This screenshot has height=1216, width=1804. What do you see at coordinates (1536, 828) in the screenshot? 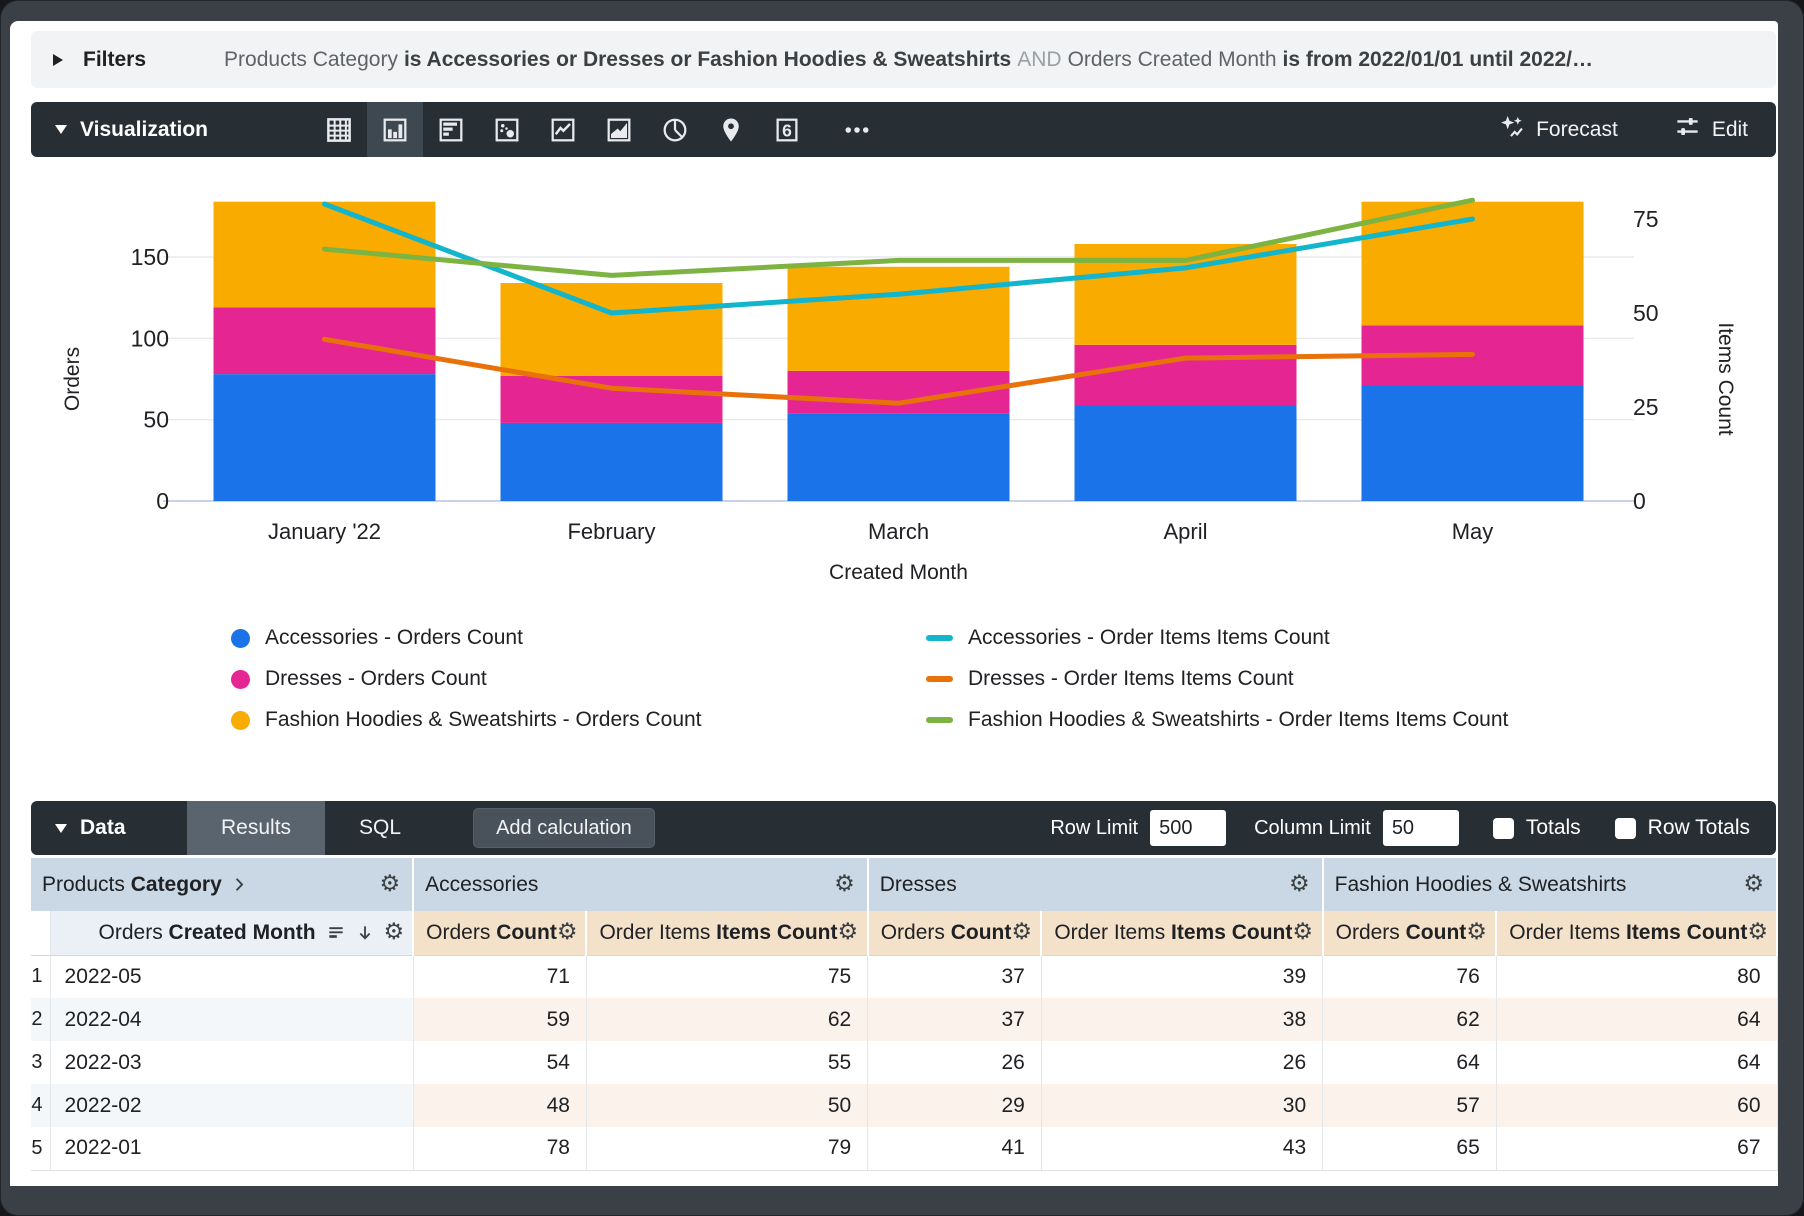
I see `totals-toggle: Totals` at bounding box center [1536, 828].